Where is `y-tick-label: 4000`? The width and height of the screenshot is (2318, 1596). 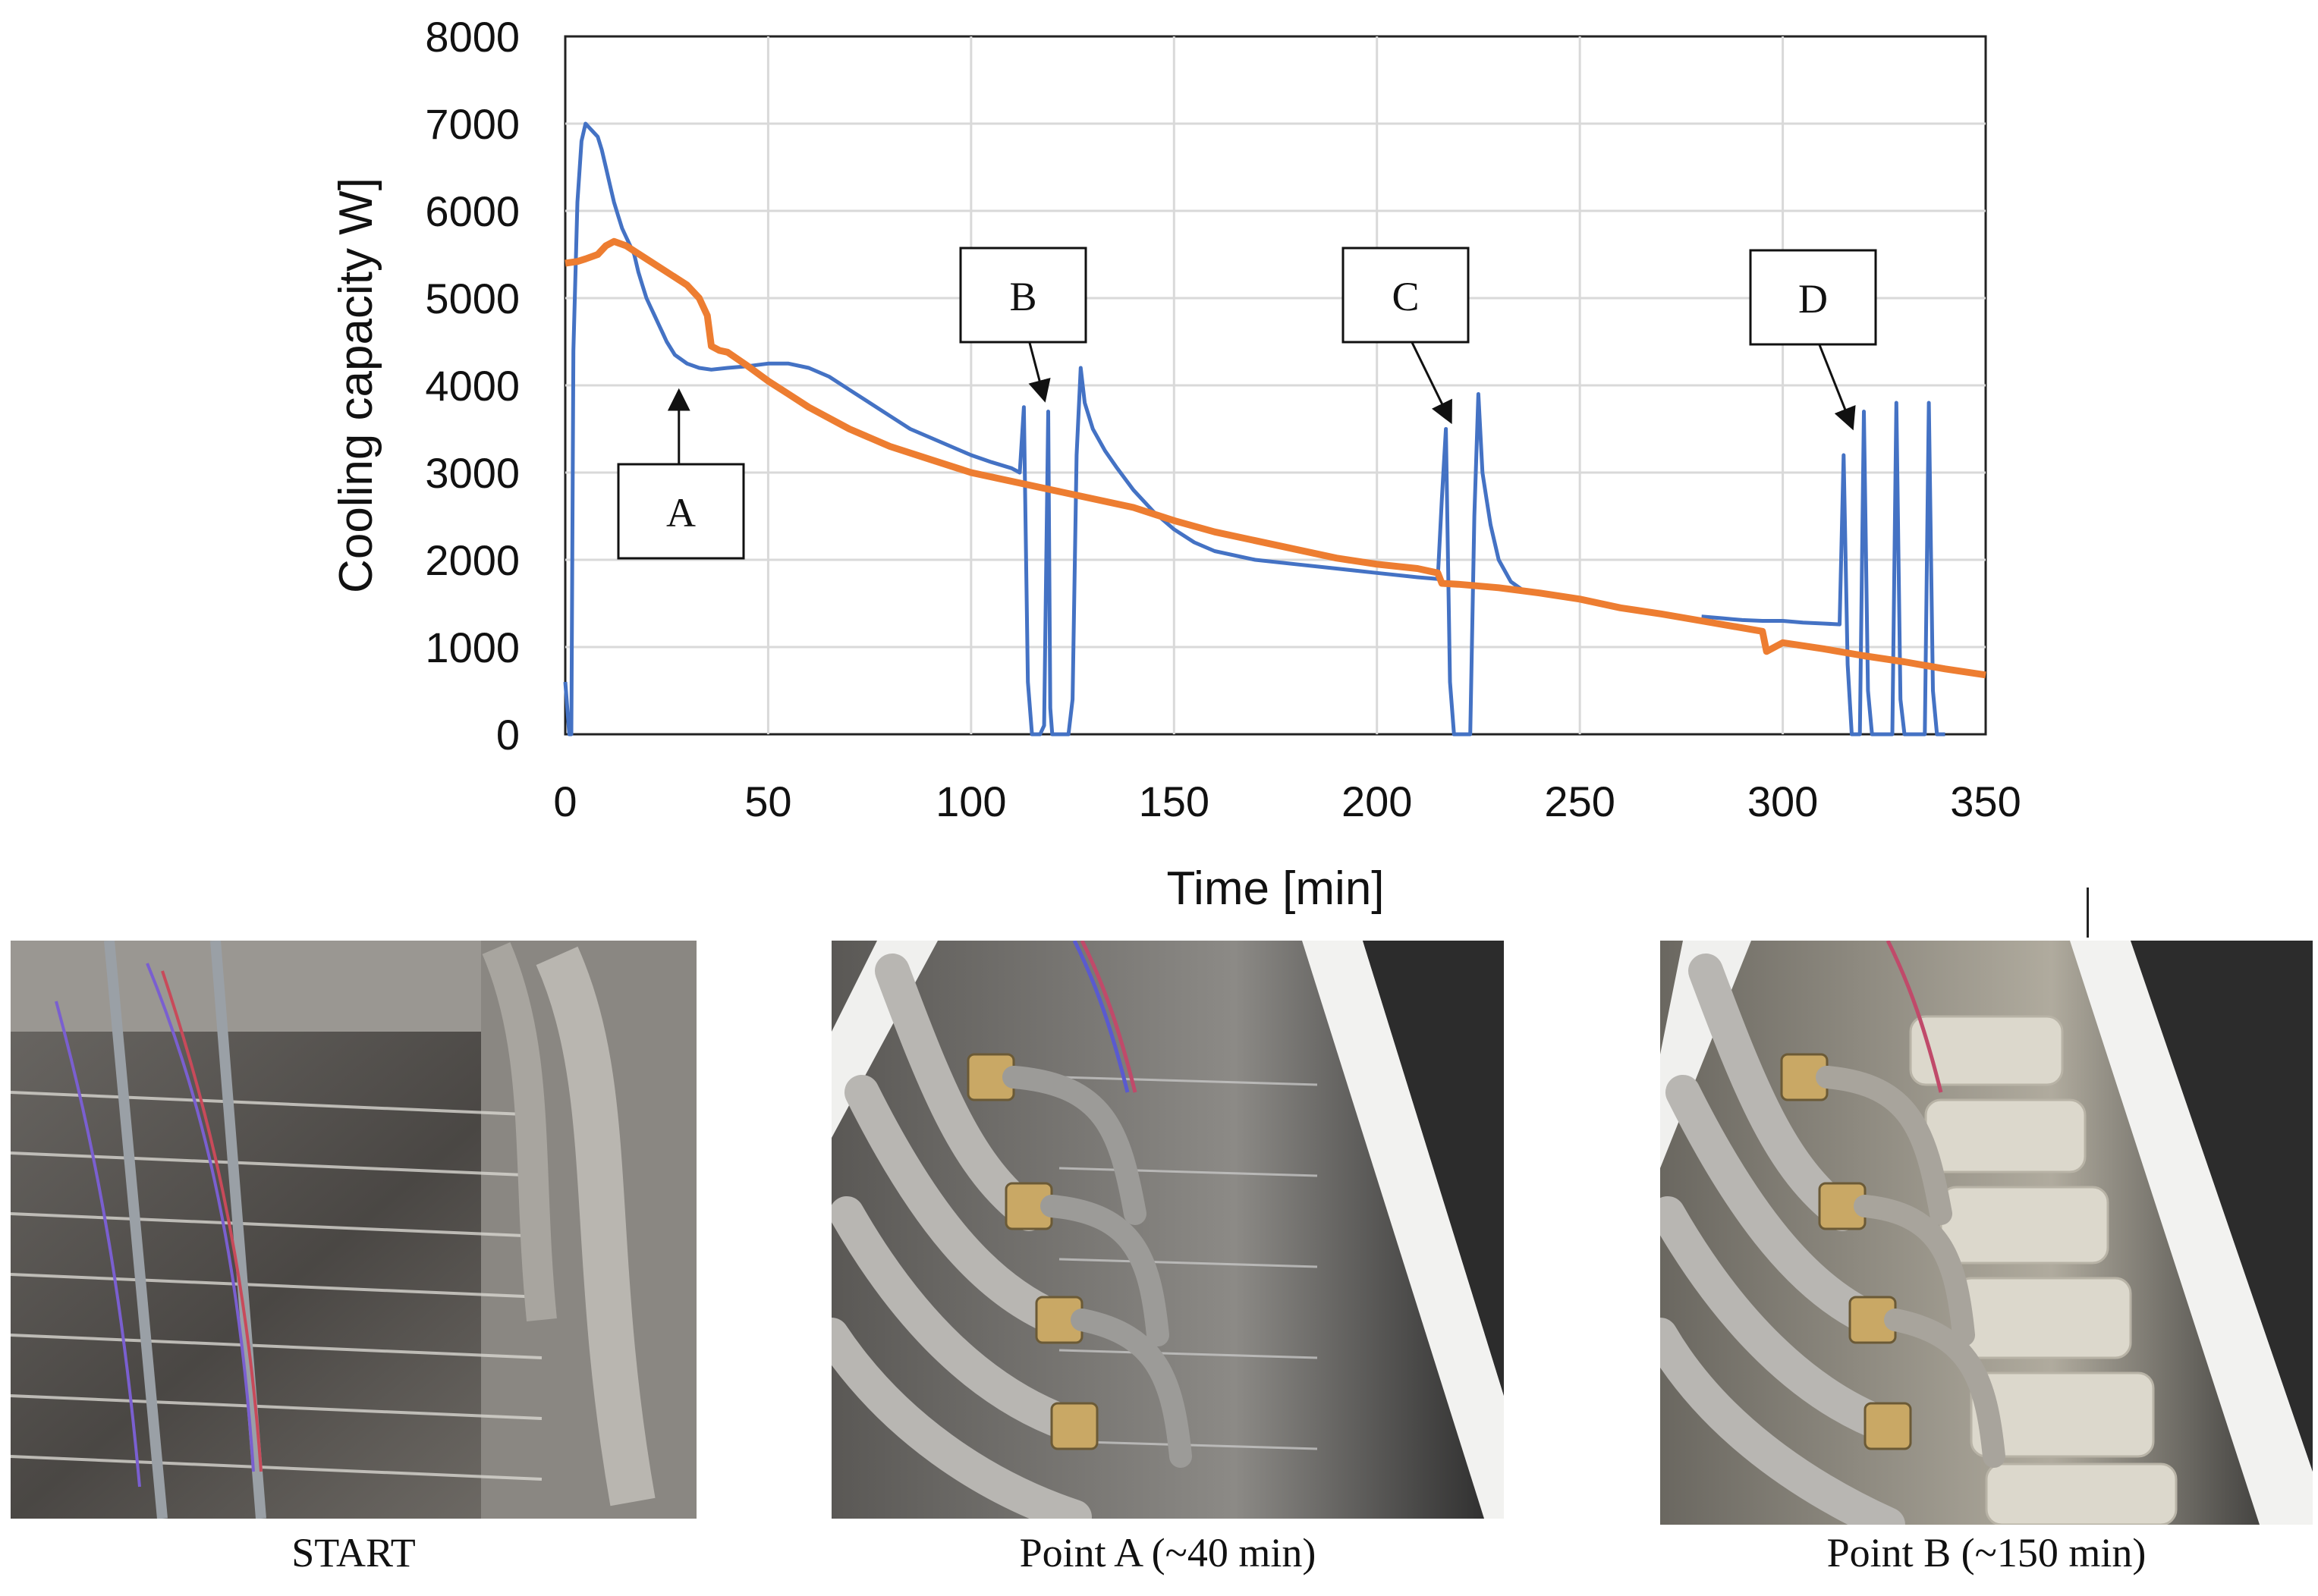 y-tick-label: 4000 is located at coordinates (473, 386).